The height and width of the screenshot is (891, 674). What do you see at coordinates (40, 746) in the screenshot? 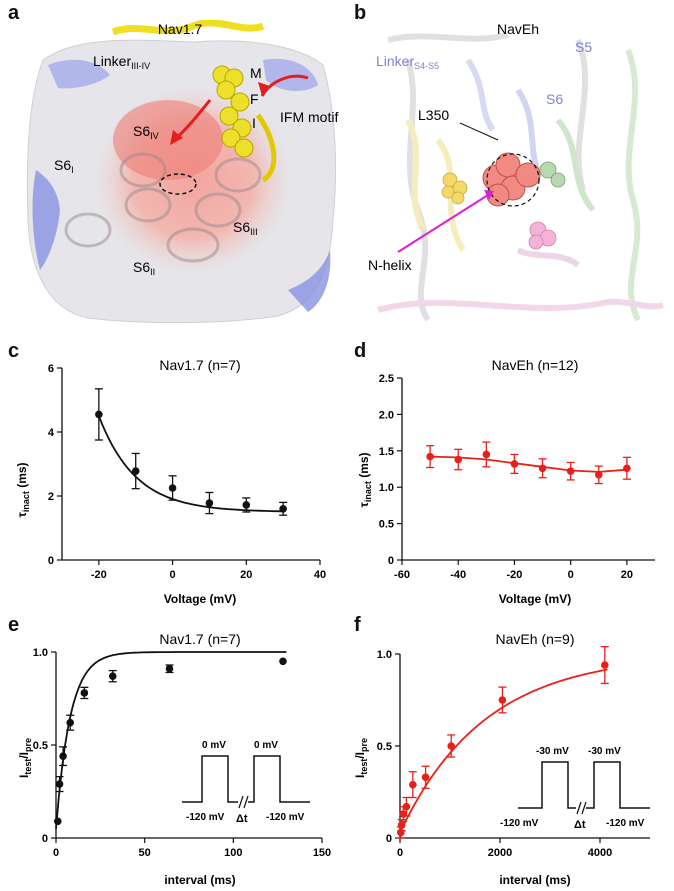
I see `chart-e-y-tick-label: 0.5` at bounding box center [40, 746].